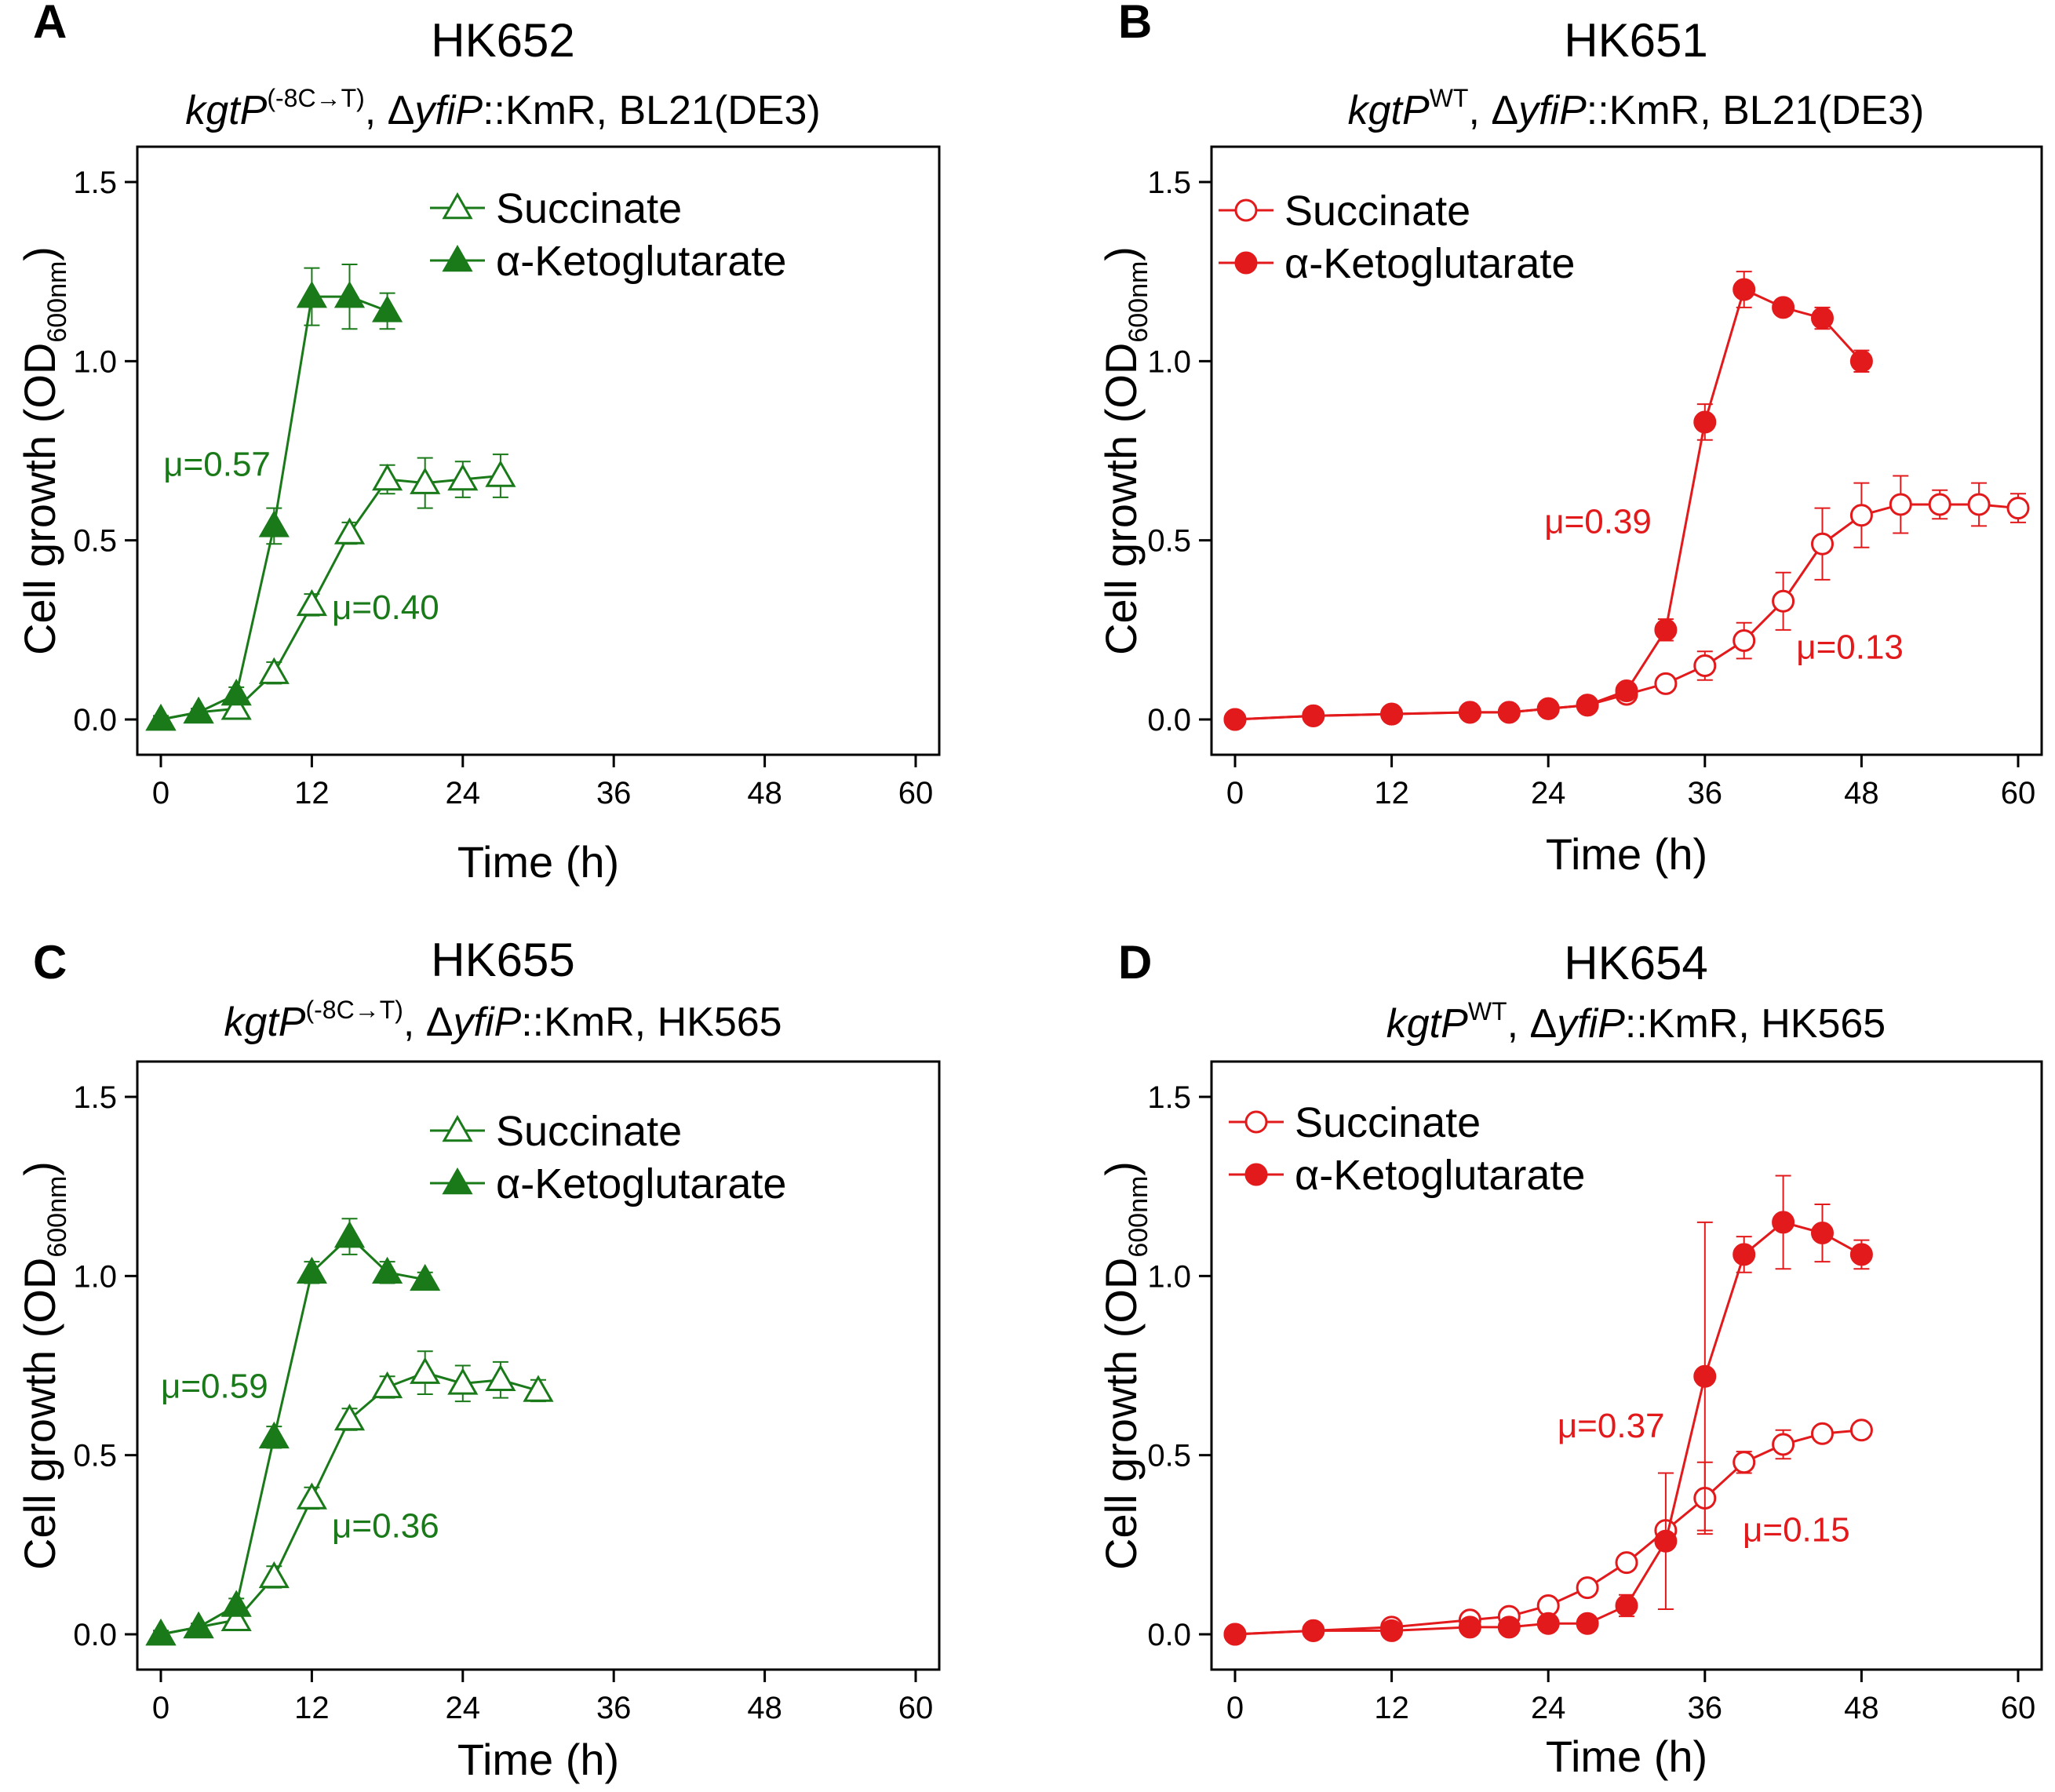 The height and width of the screenshot is (1792, 2055). Describe the element at coordinates (916, 1708) in the screenshot. I see `x-tick-label: 60` at that location.